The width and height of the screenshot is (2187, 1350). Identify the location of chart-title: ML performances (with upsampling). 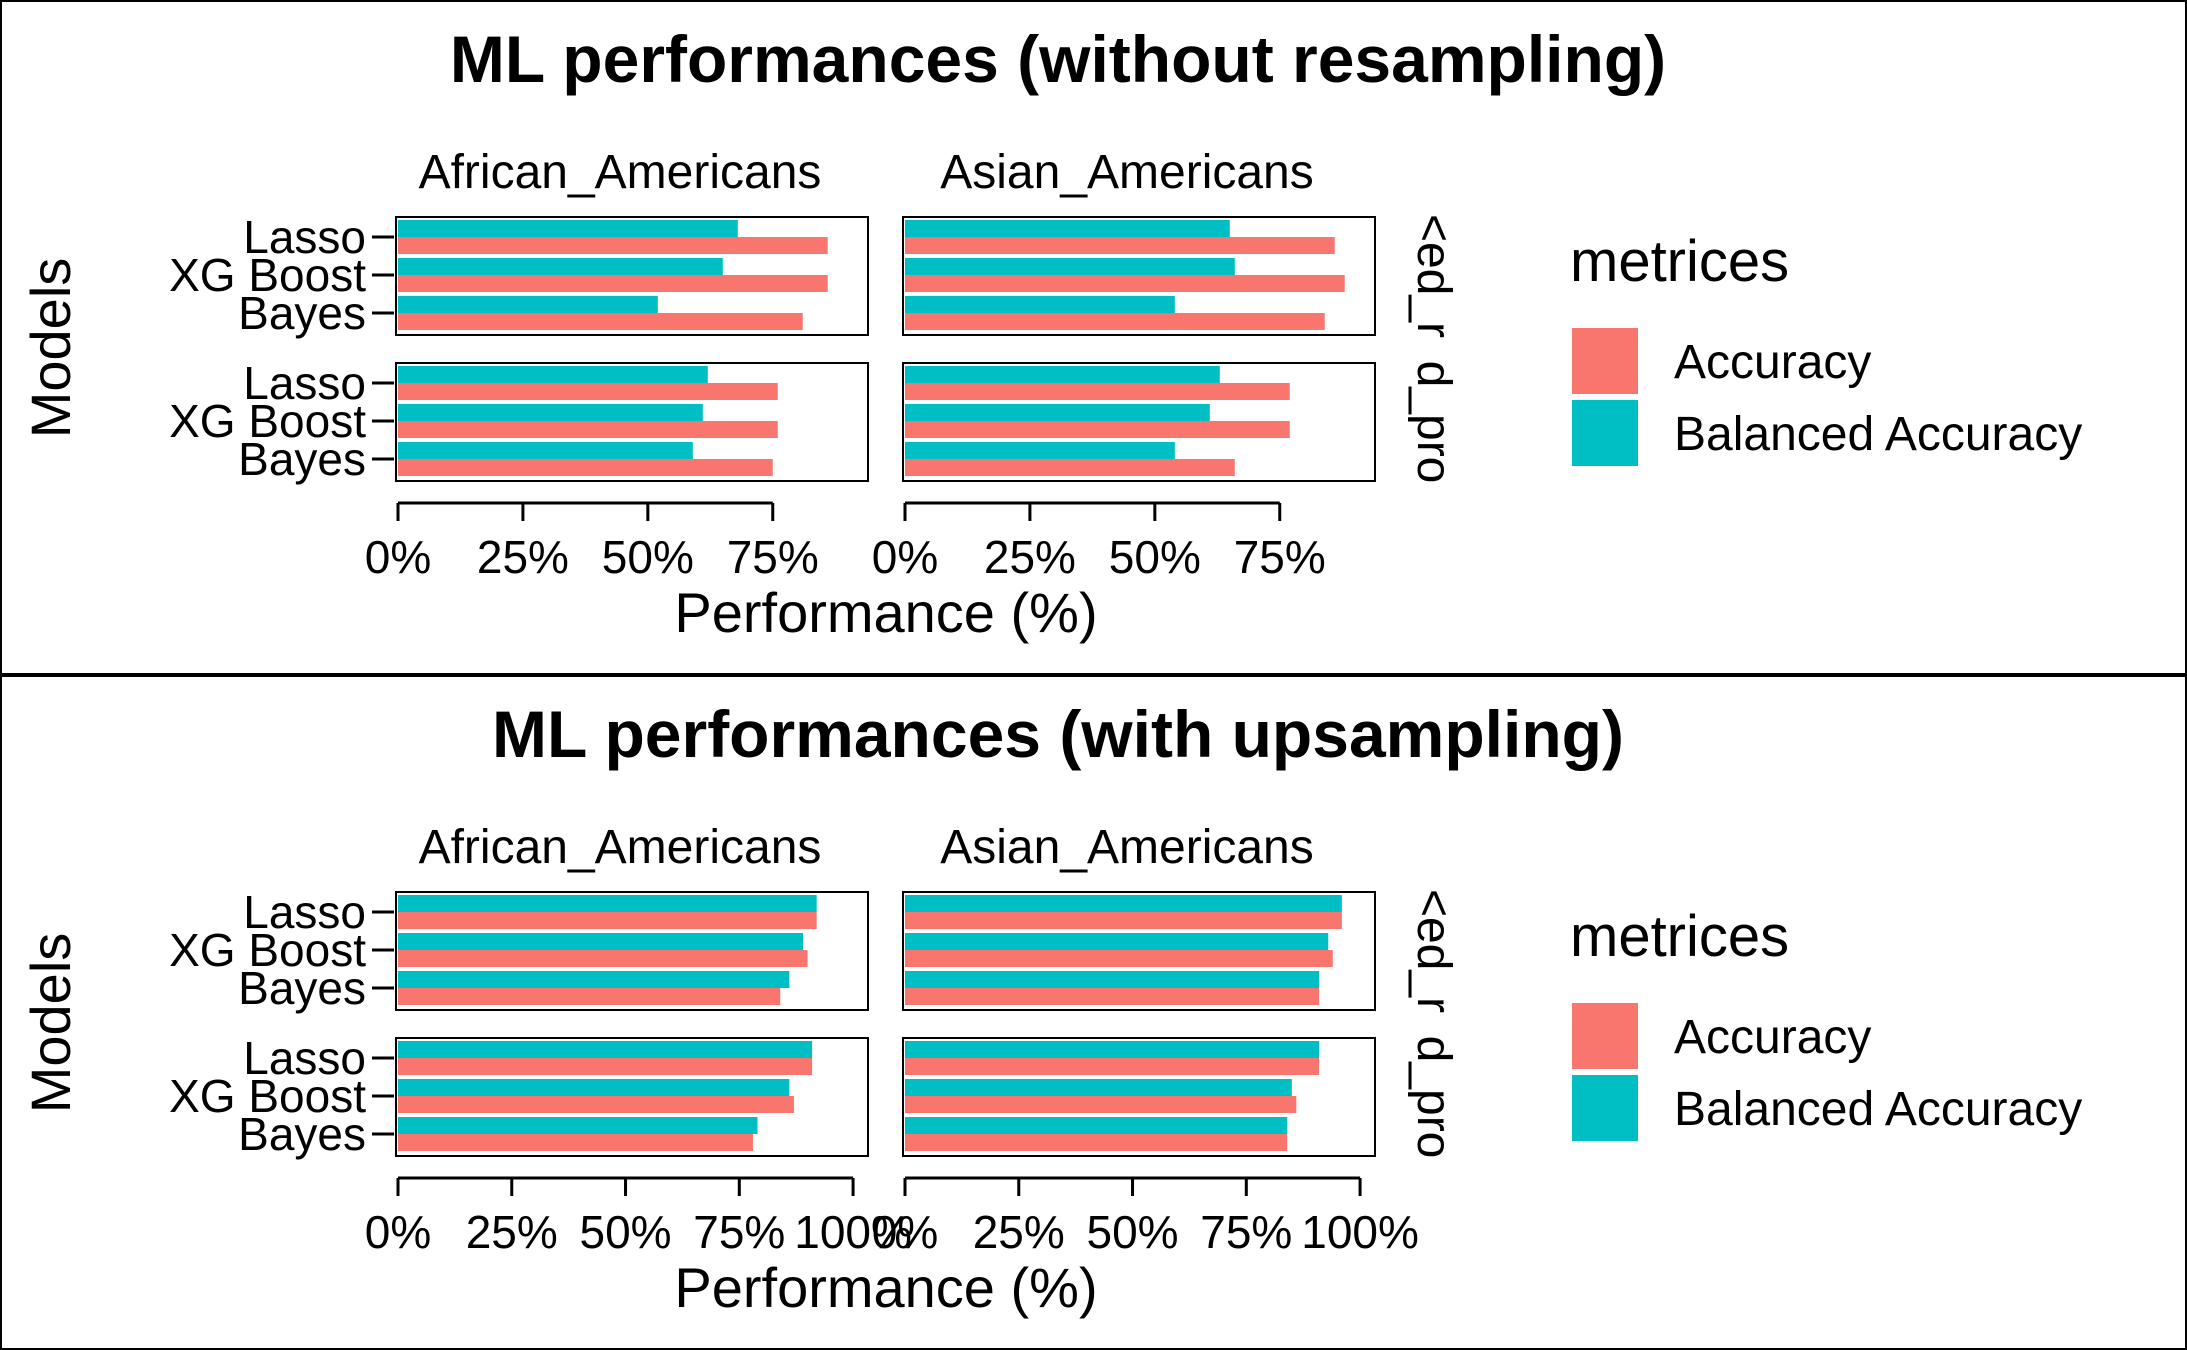
(1058, 734).